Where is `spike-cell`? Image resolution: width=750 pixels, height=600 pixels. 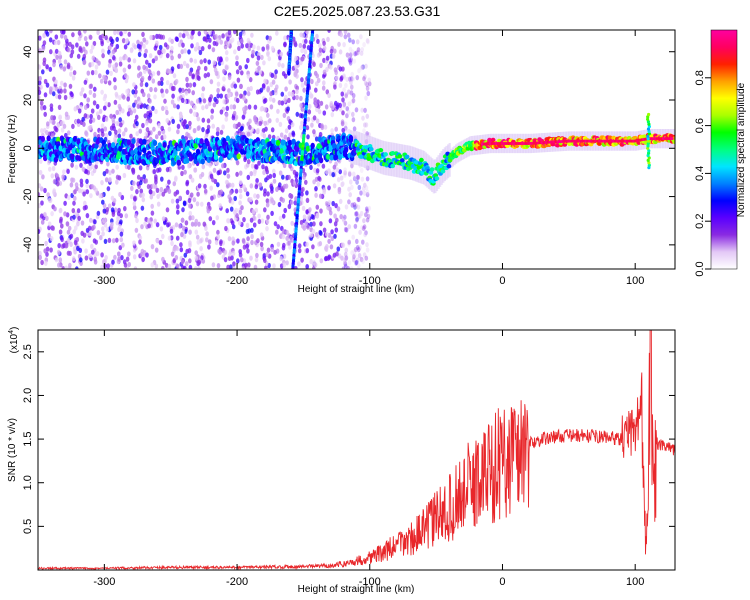 spike-cell is located at coordinates (649, 114).